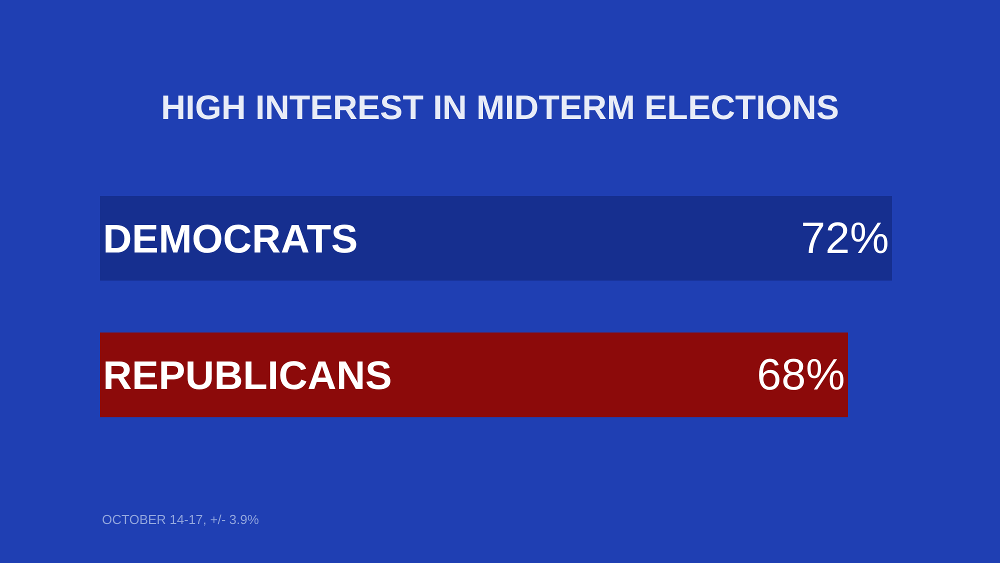  I want to click on data-label: 68%, so click(800, 375).